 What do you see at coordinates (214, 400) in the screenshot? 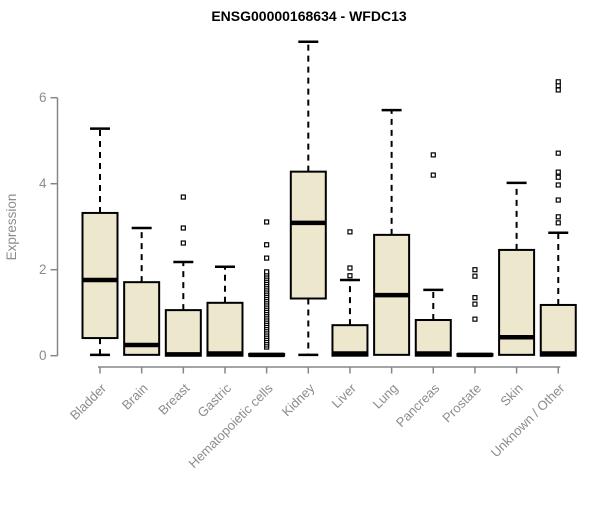
I see `x-category-label: Gastric` at bounding box center [214, 400].